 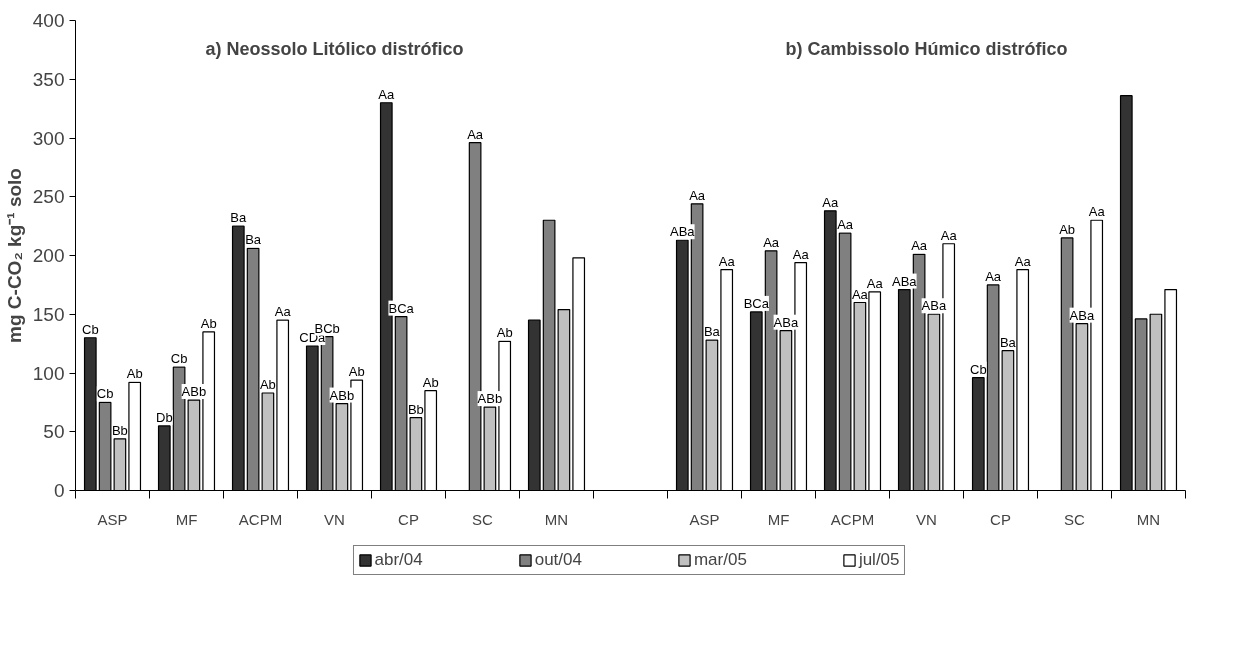 I want to click on y-tick-label: 350, so click(x=48, y=79).